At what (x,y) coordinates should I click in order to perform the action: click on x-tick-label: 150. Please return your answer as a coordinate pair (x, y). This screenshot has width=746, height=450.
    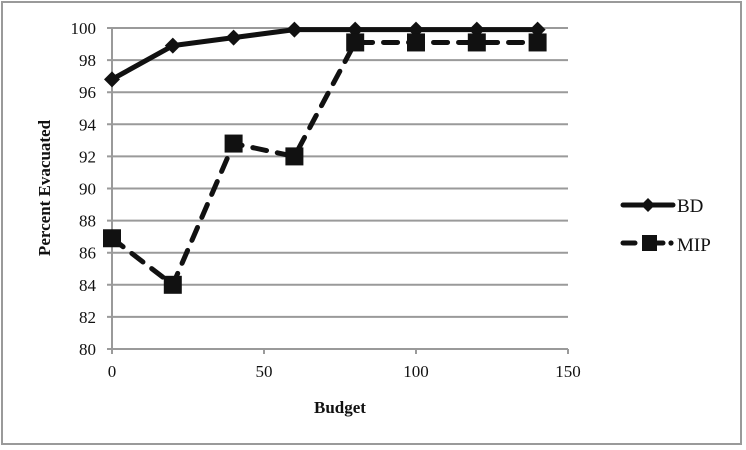
    Looking at the image, I should click on (568, 371).